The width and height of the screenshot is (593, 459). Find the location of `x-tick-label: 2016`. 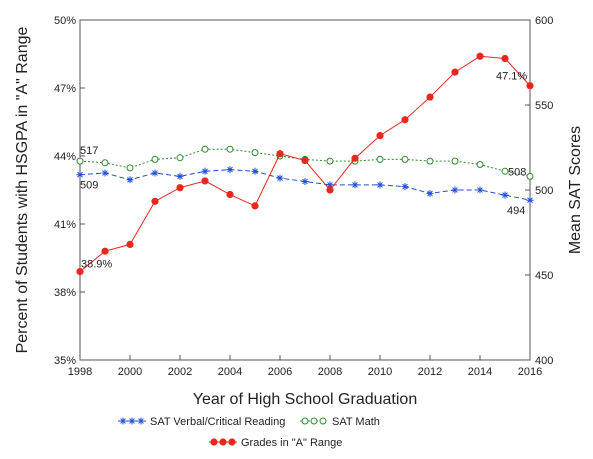

x-tick-label: 2016 is located at coordinates (530, 372).